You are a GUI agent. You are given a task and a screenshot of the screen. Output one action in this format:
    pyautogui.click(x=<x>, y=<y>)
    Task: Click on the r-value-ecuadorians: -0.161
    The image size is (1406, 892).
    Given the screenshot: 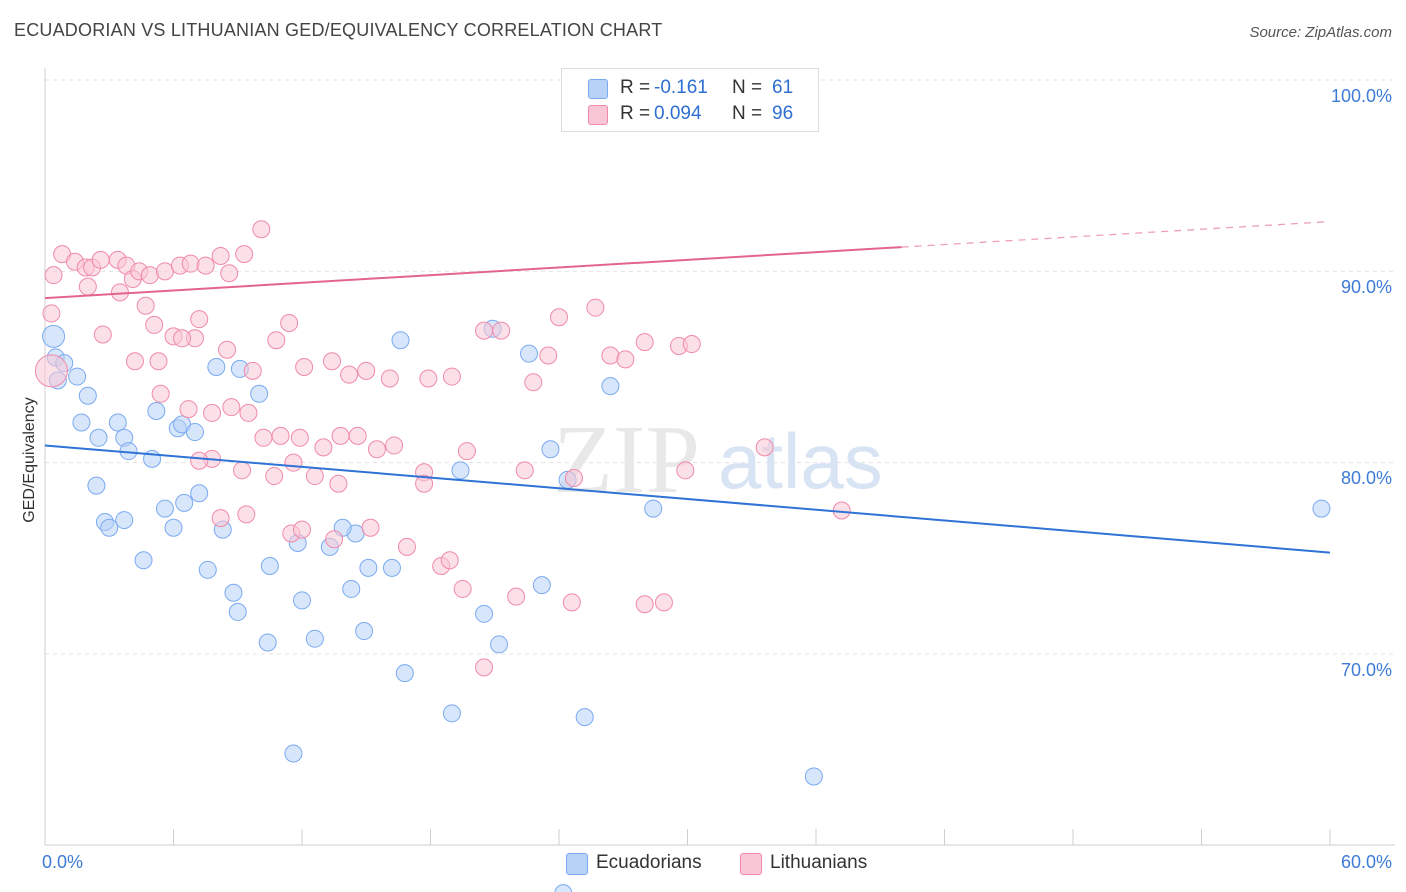 What is the action you would take?
    pyautogui.click(x=681, y=87)
    